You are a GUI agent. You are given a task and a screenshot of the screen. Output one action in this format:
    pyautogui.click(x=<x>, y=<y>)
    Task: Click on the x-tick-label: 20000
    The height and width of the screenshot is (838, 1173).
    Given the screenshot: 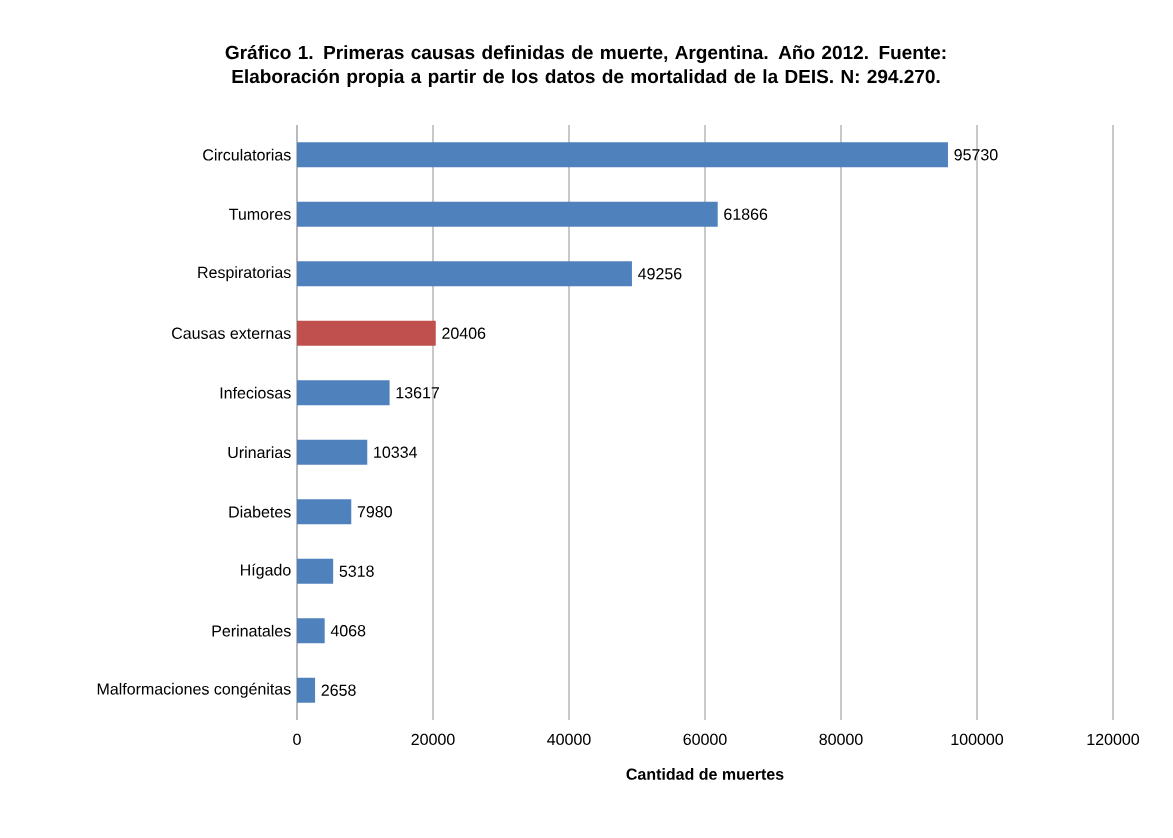 What is the action you would take?
    pyautogui.click(x=433, y=739)
    